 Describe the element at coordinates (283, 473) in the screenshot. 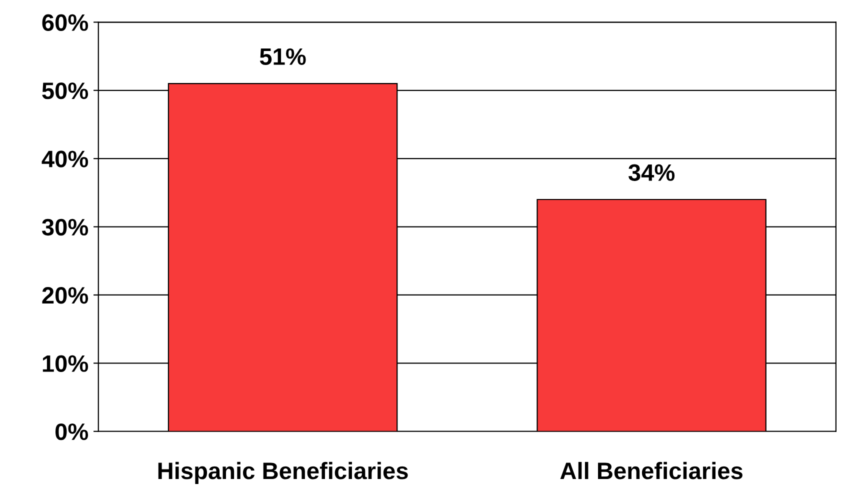

I see `x-tick-label: Hispanic Beneficiaries` at that location.